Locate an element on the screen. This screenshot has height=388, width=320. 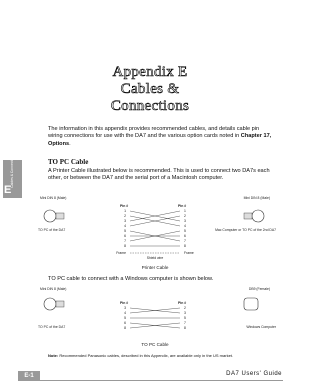
side-tab-letter: E is located at coordinates (8, 190).